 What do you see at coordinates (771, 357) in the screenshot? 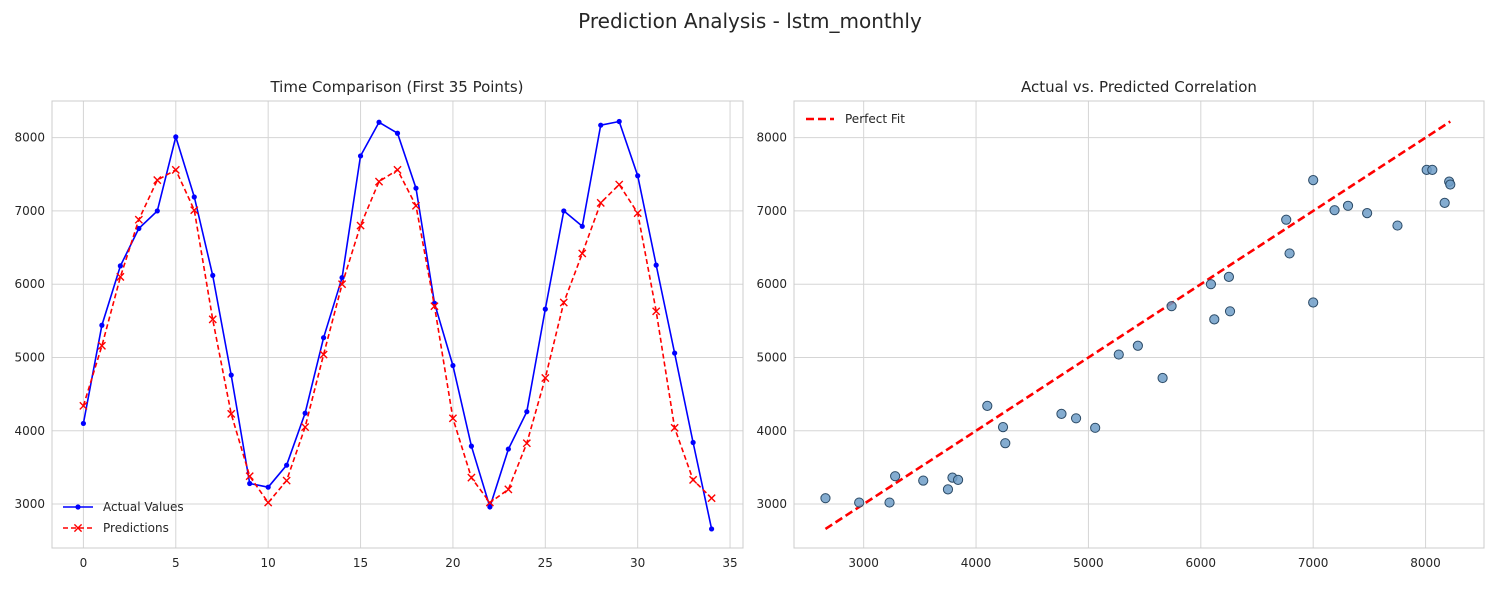
I see `corr-ytick-label: 5000` at bounding box center [771, 357].